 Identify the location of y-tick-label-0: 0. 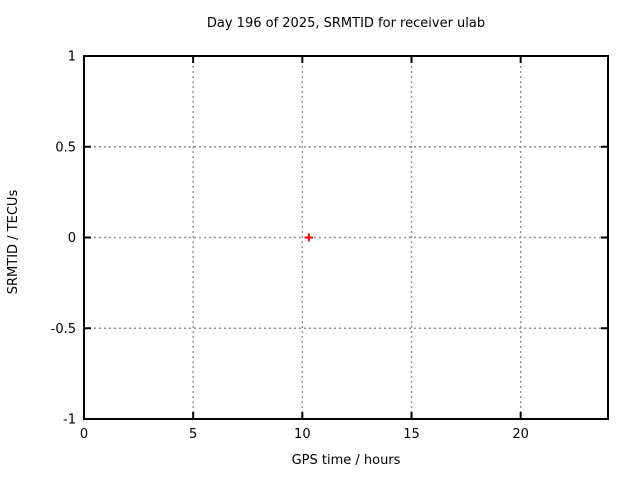
(72, 238).